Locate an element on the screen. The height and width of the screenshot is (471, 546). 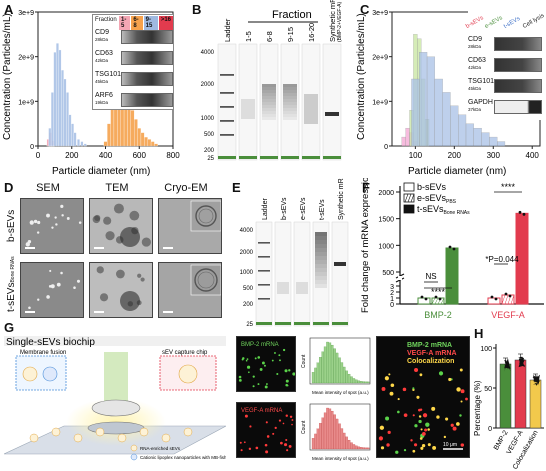
panel-a-xtick: 400 is located at coordinates (106, 155).